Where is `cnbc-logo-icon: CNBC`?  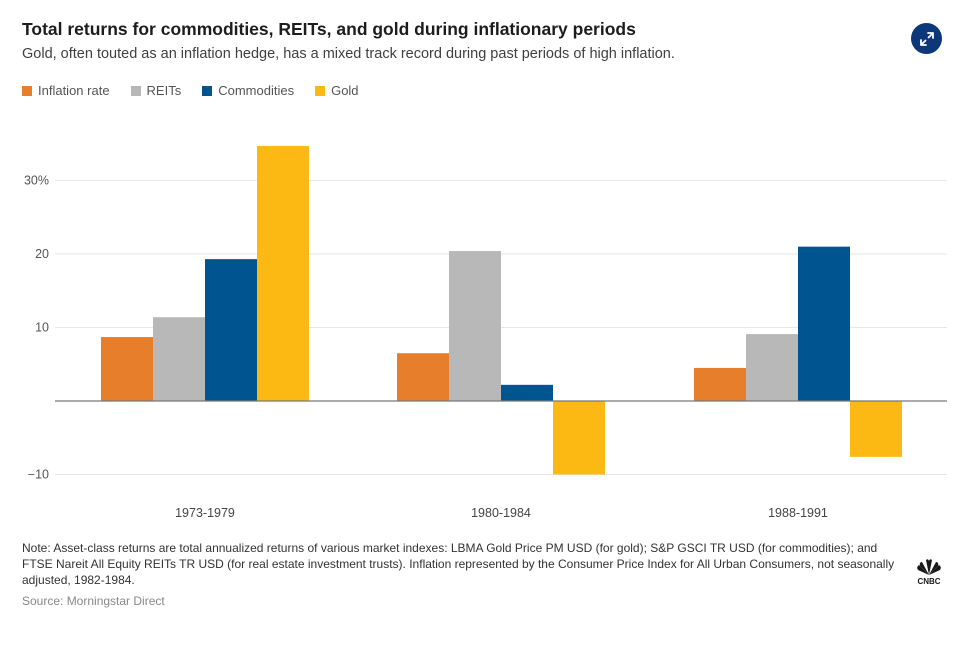 cnbc-logo-icon: CNBC is located at coordinates (929, 572).